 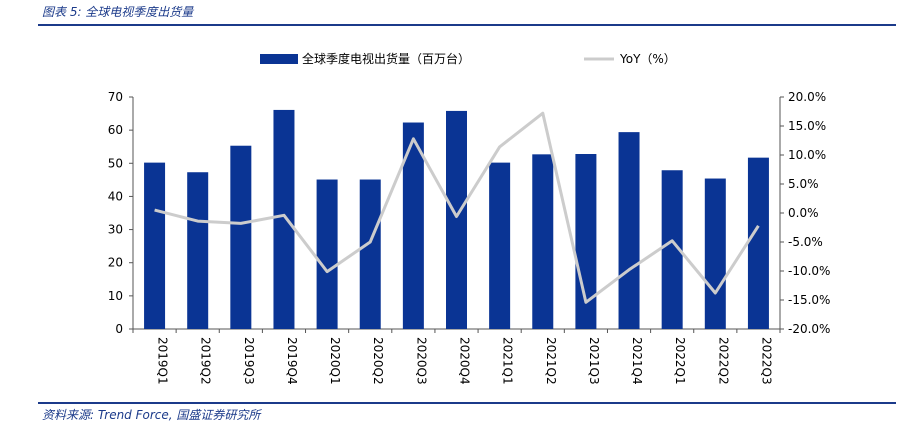 What do you see at coordinates (803, 213) in the screenshot?
I see `y-right-tick-label: 0.0%` at bounding box center [803, 213].